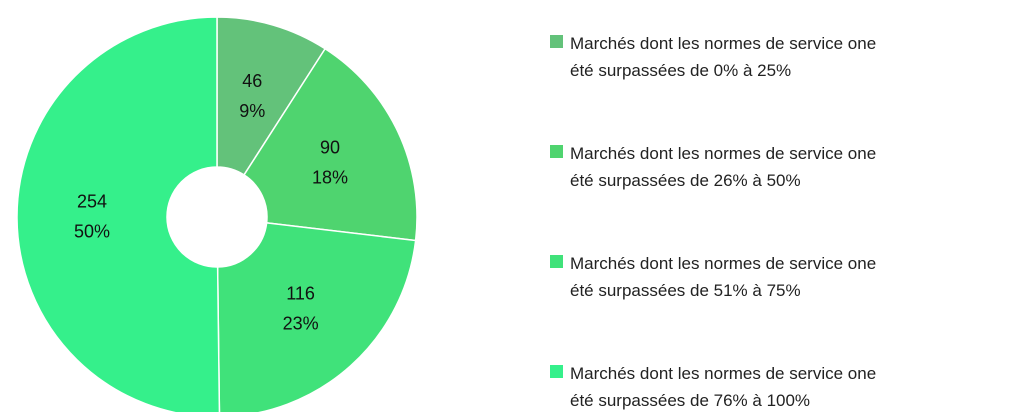 This screenshot has height=414, width=1018. What do you see at coordinates (92, 232) in the screenshot?
I see `percent-label: 50%` at bounding box center [92, 232].